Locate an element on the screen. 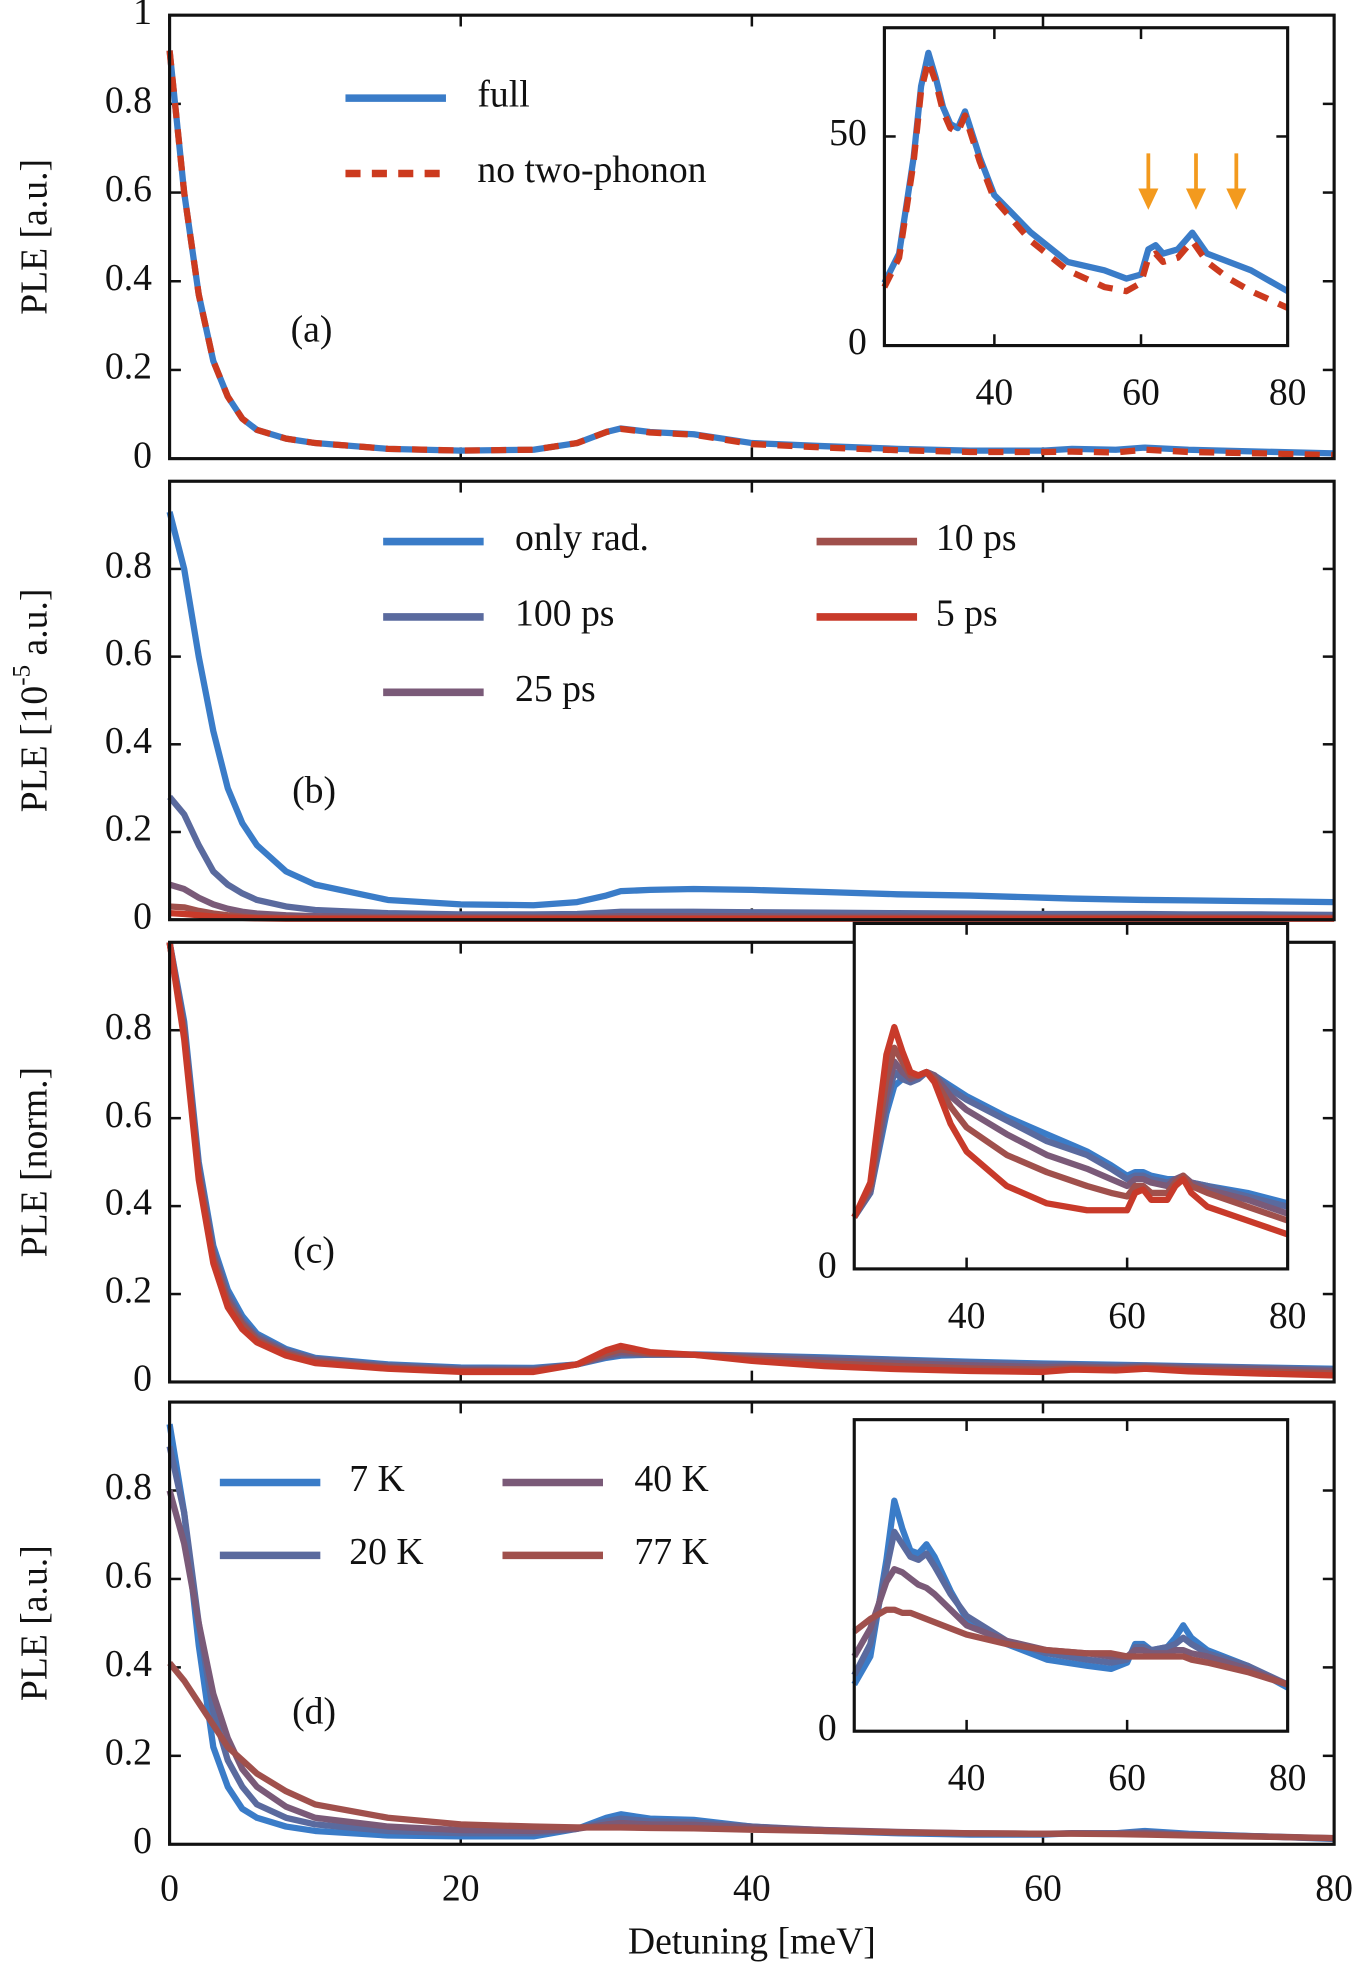 The height and width of the screenshot is (1970, 1358). legend-label: 77 K is located at coordinates (671, 1552).